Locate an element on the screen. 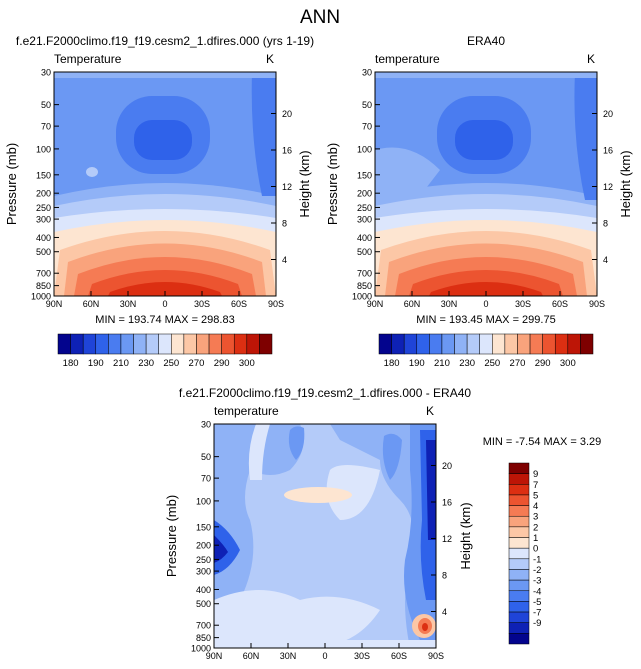  y-tick-label: 250 is located at coordinates (364, 208).